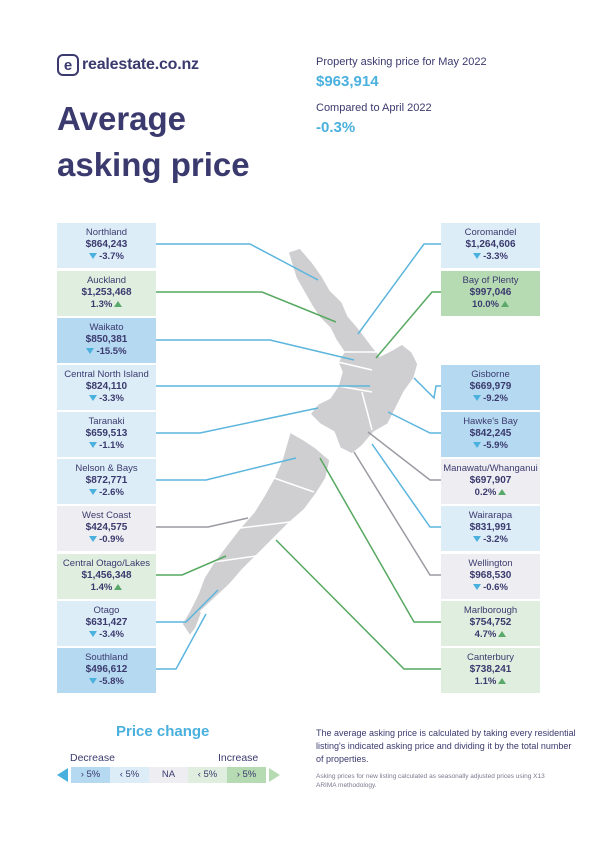 This screenshot has height=841, width=595. Describe the element at coordinates (181, 641) in the screenshot. I see `line-southland` at that location.